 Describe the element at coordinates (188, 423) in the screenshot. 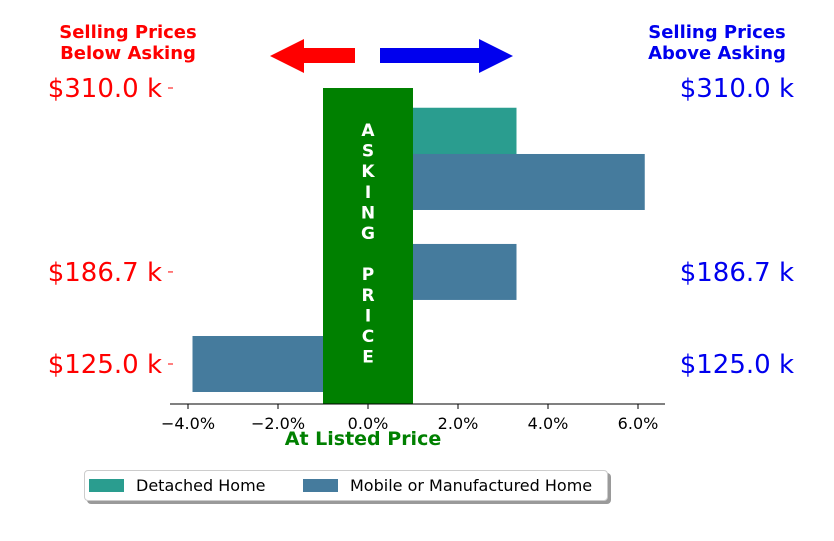

I see `x-tick-label-0: −4.0%` at that location.